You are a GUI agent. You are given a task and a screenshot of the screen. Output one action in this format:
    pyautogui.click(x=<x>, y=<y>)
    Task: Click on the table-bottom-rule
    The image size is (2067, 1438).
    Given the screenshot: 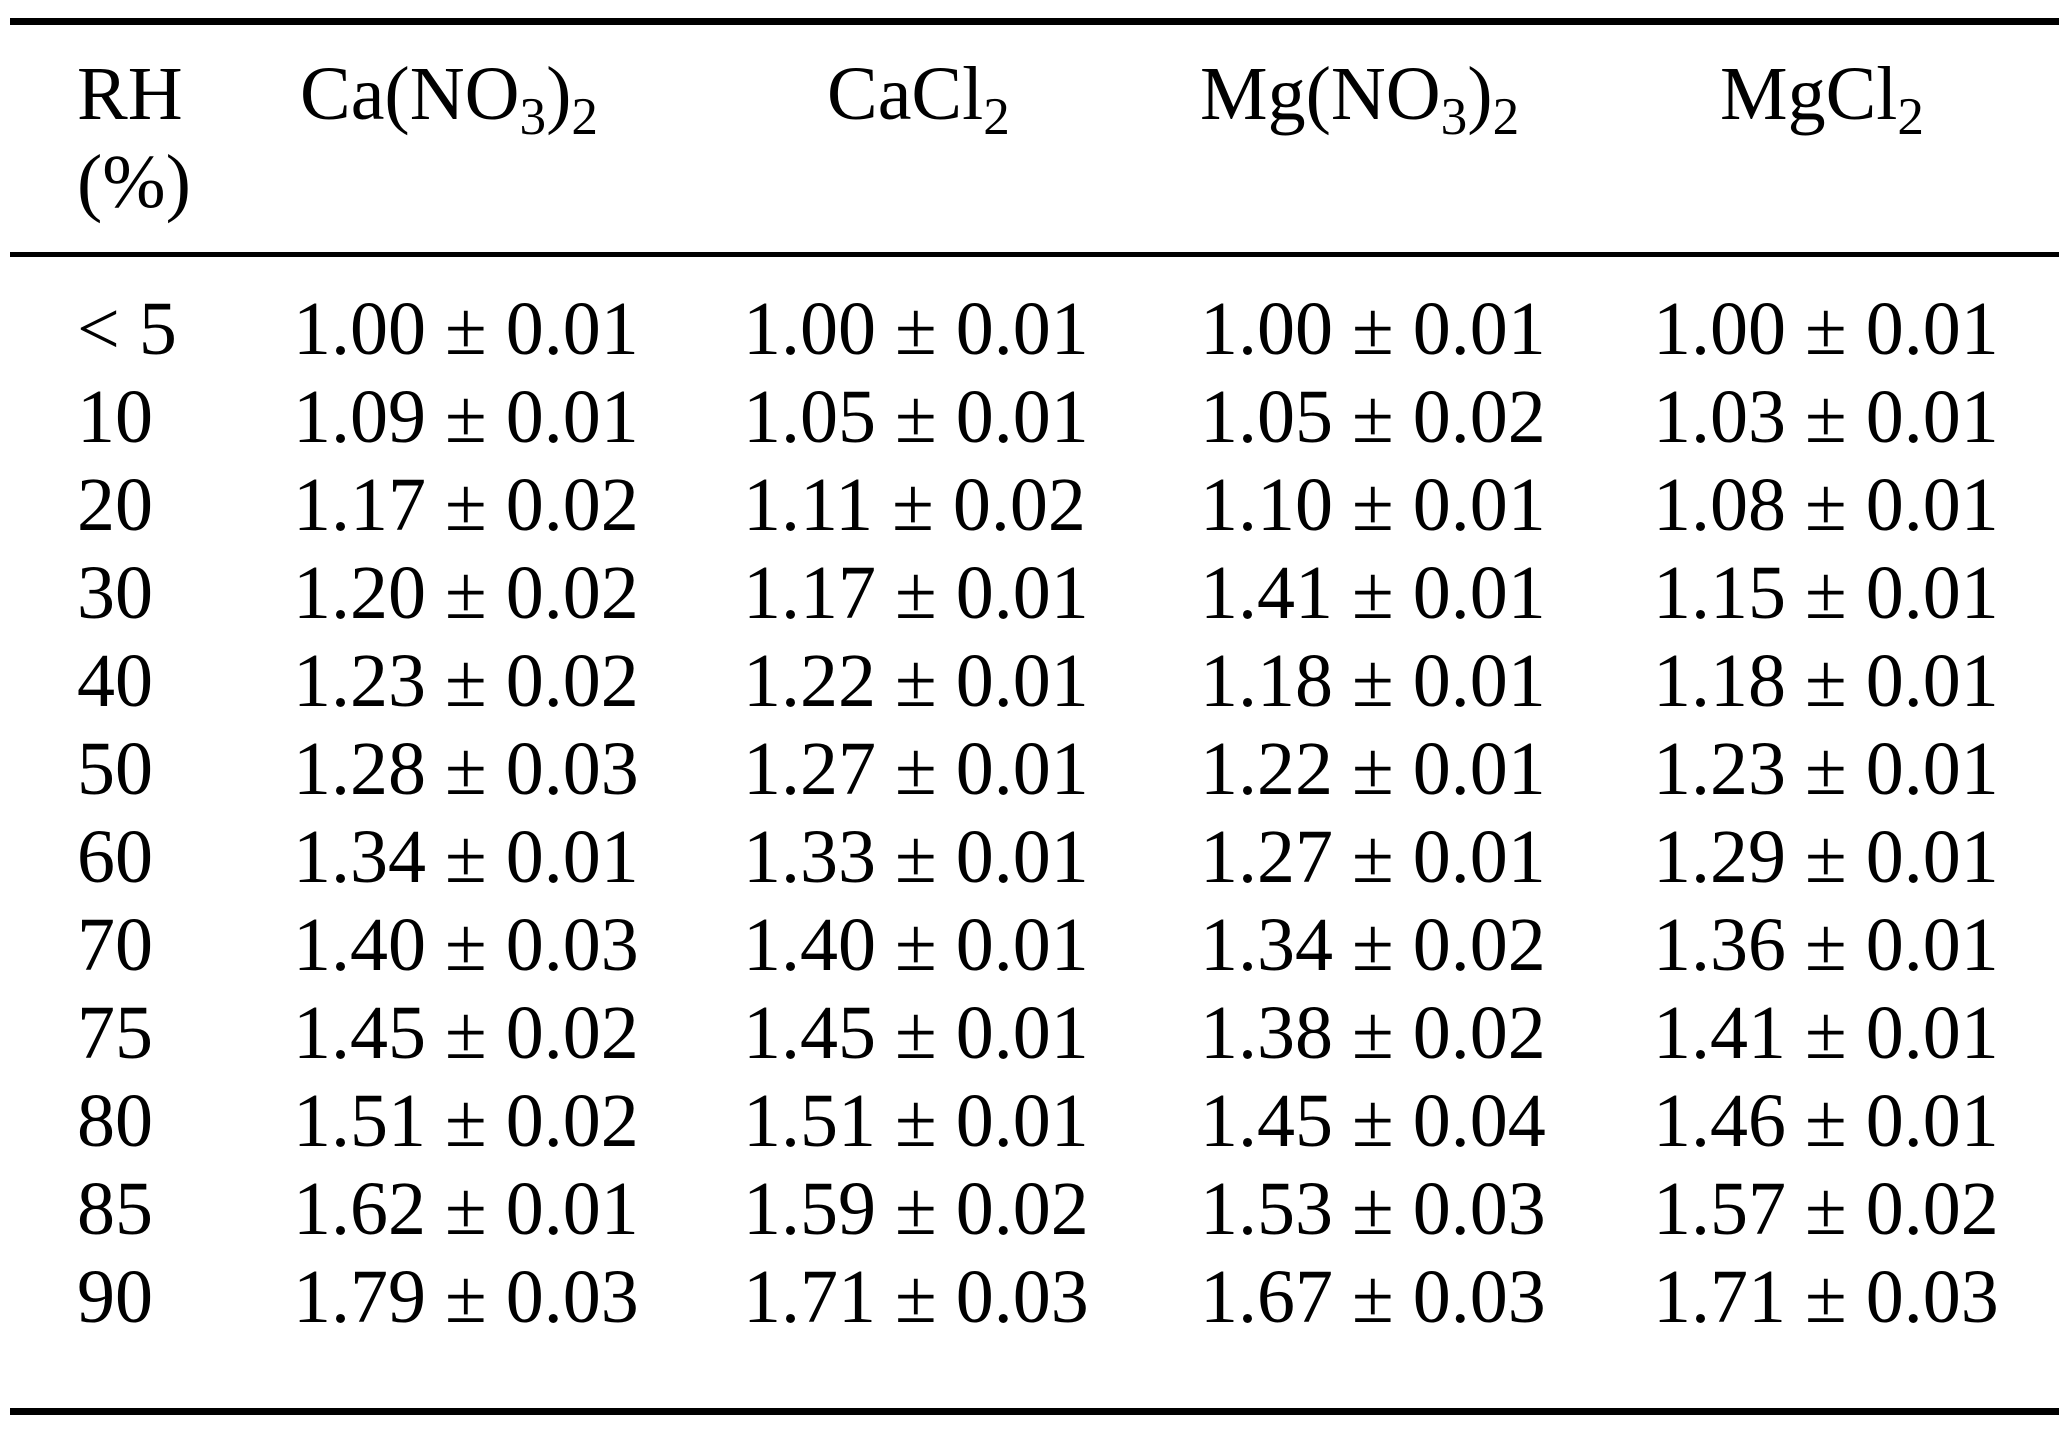 What is the action you would take?
    pyautogui.click(x=1034, y=1411)
    